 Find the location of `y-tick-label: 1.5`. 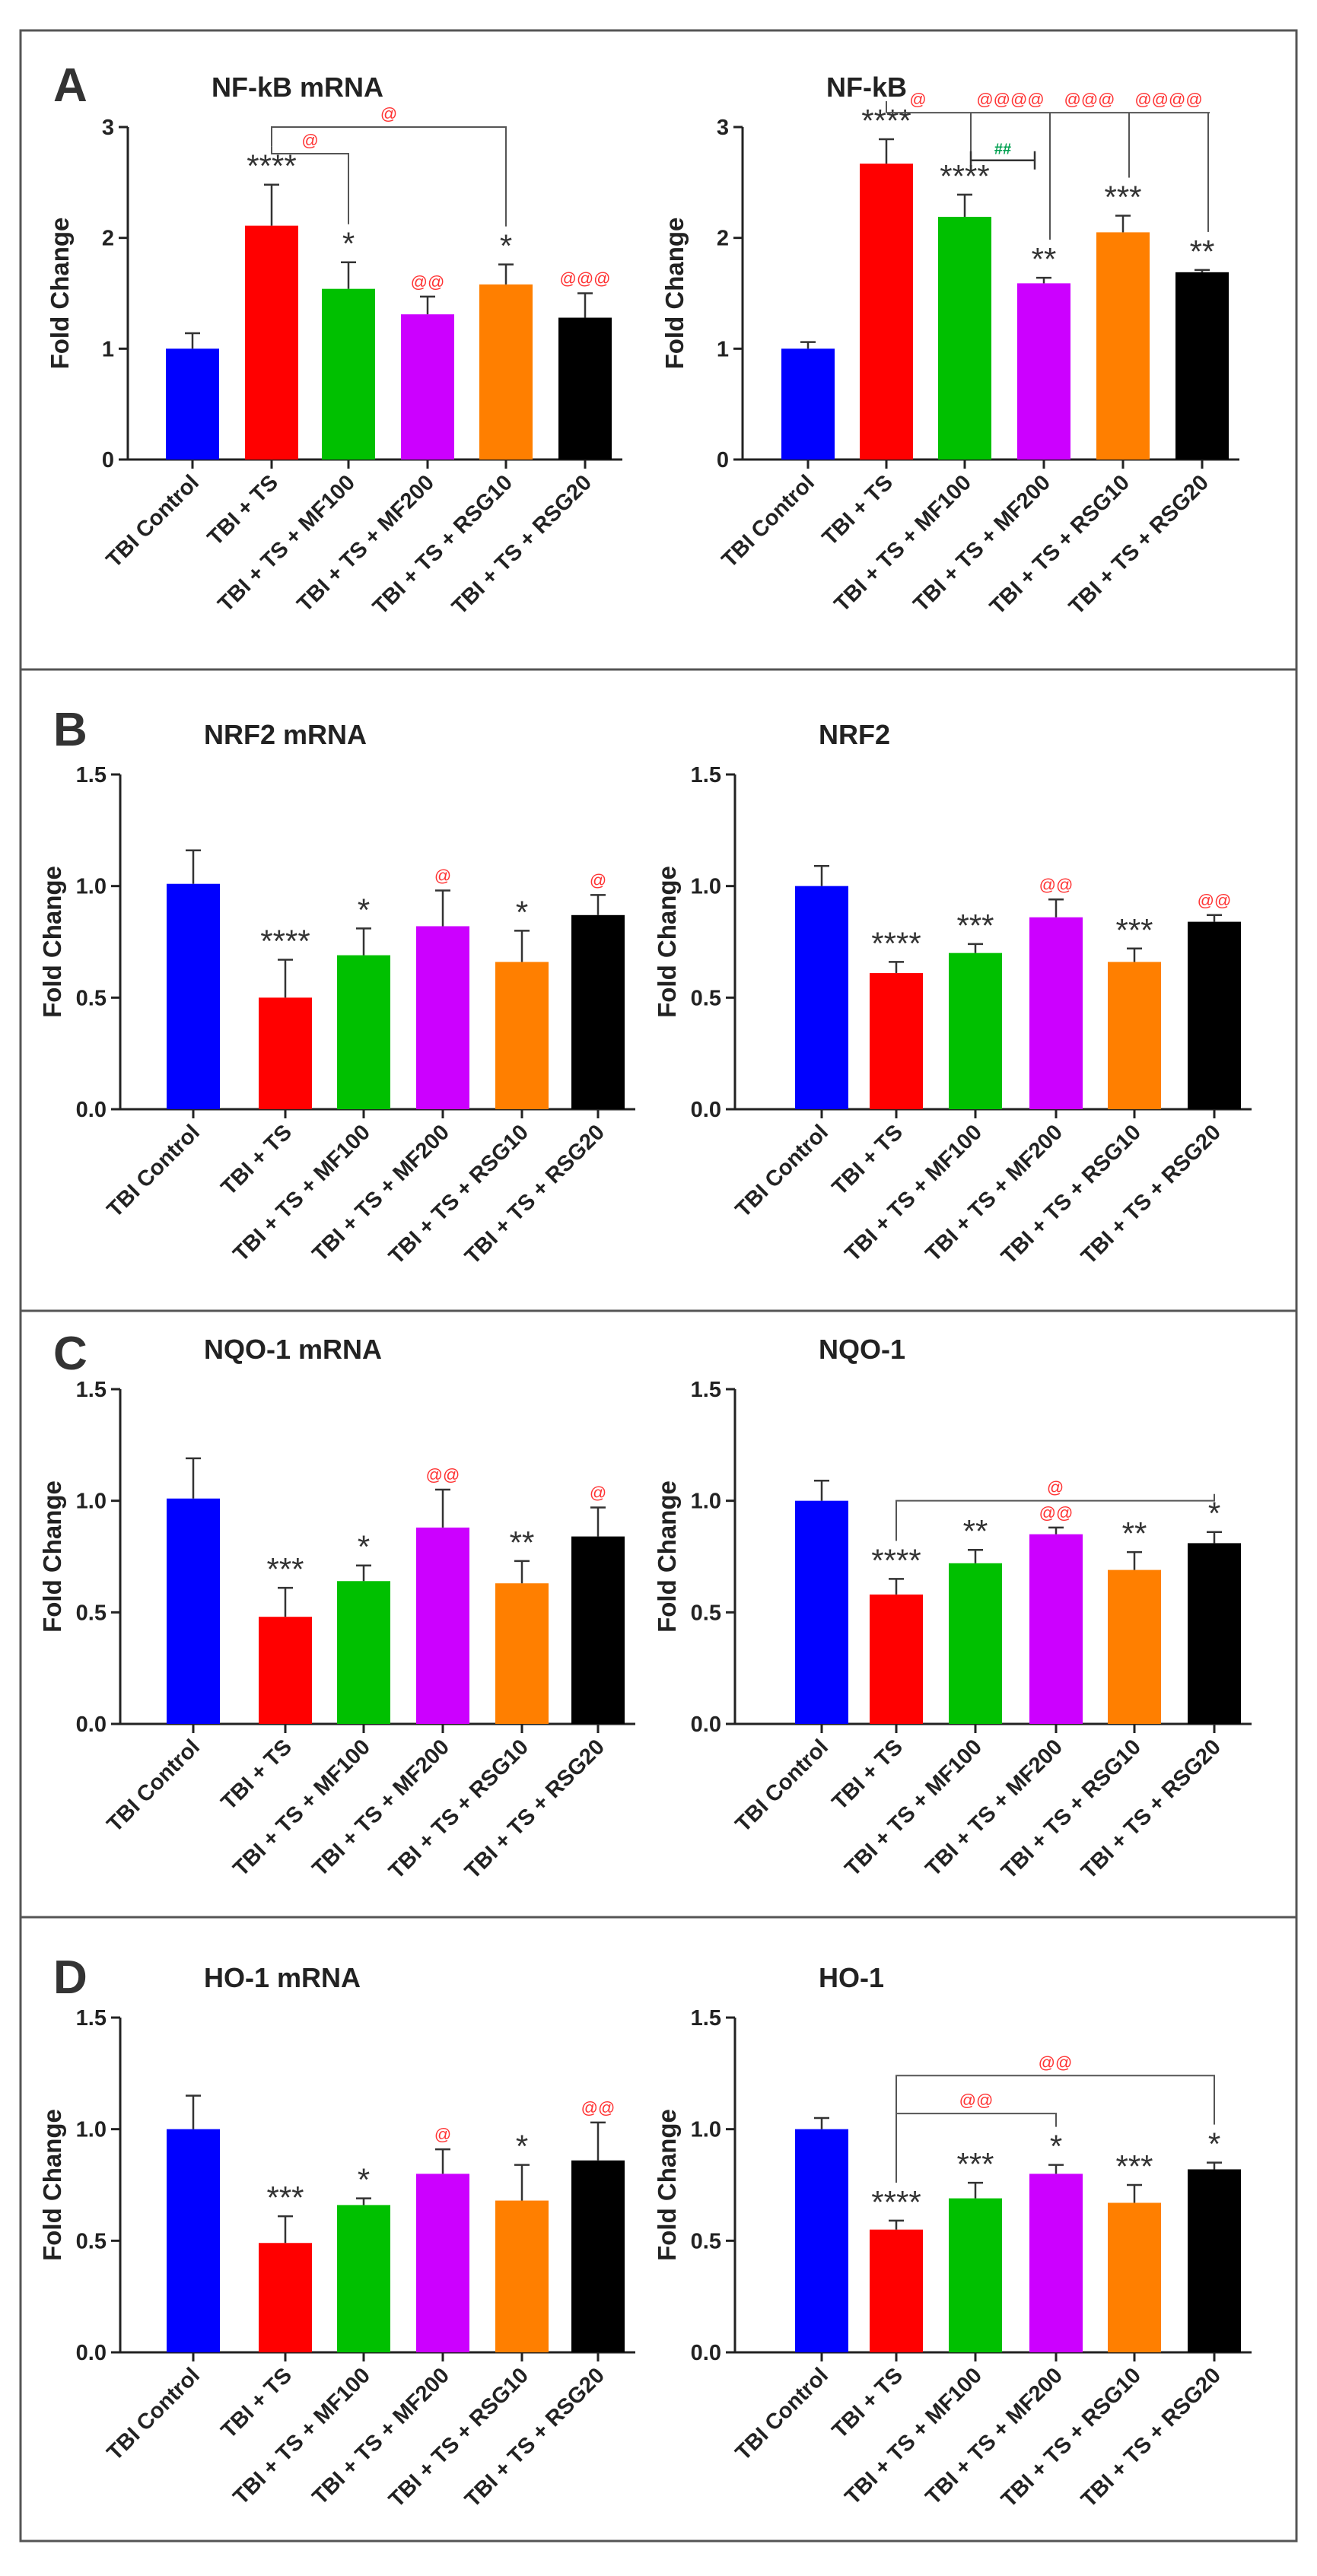

y-tick-label: 1.5 is located at coordinates (706, 1390).